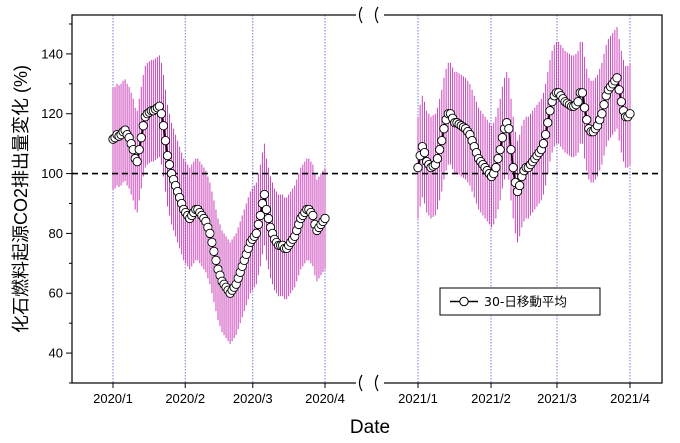 The height and width of the screenshot is (443, 680). What do you see at coordinates (376, 383) in the screenshot?
I see `axis-break-mark-bottom-right` at bounding box center [376, 383].